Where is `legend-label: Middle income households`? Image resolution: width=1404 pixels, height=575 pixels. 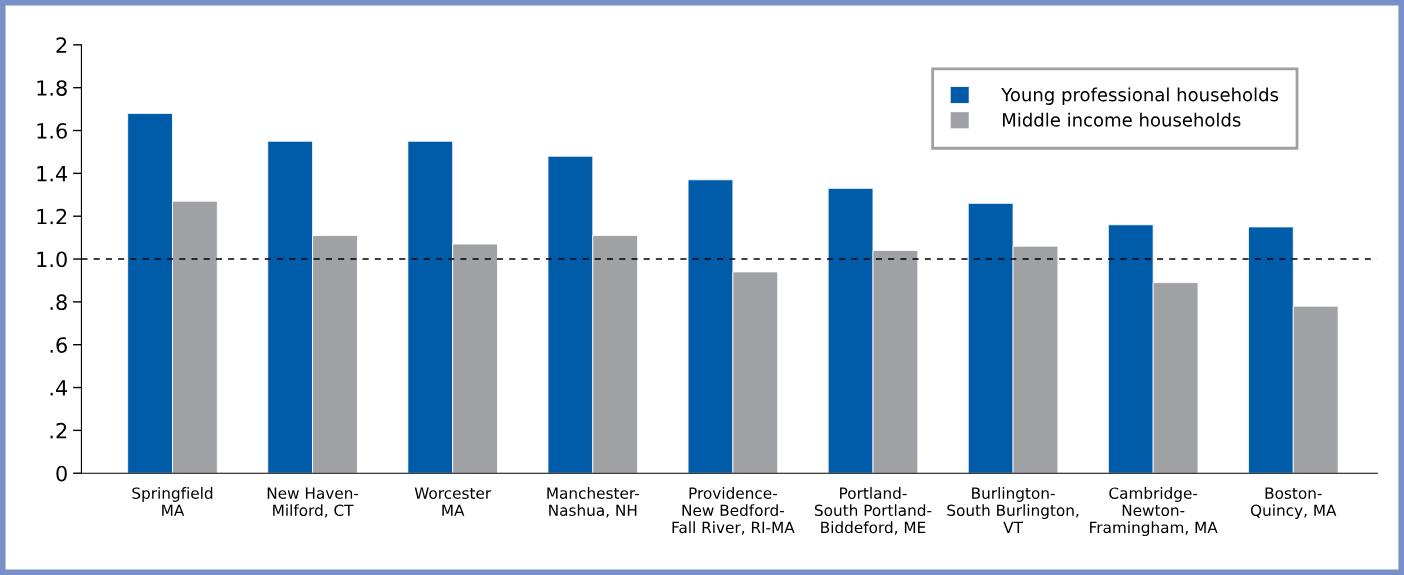 legend-label: Middle income households is located at coordinates (1122, 119).